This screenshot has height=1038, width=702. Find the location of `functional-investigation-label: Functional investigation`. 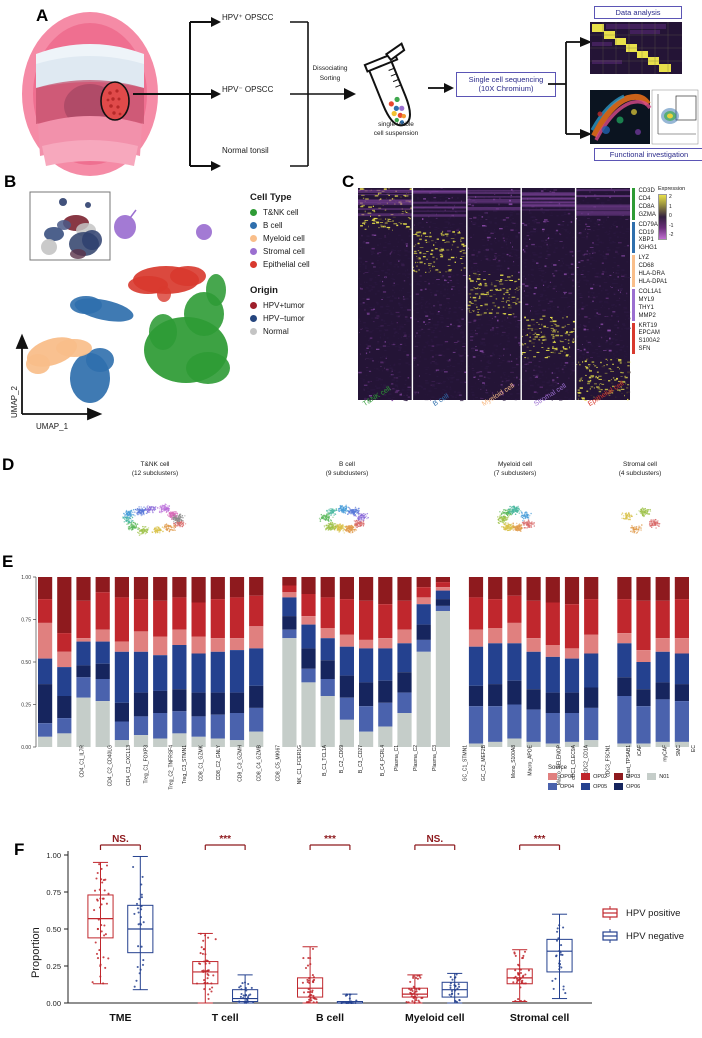

functional-investigation-label: Functional investigation is located at coordinates (648, 155).